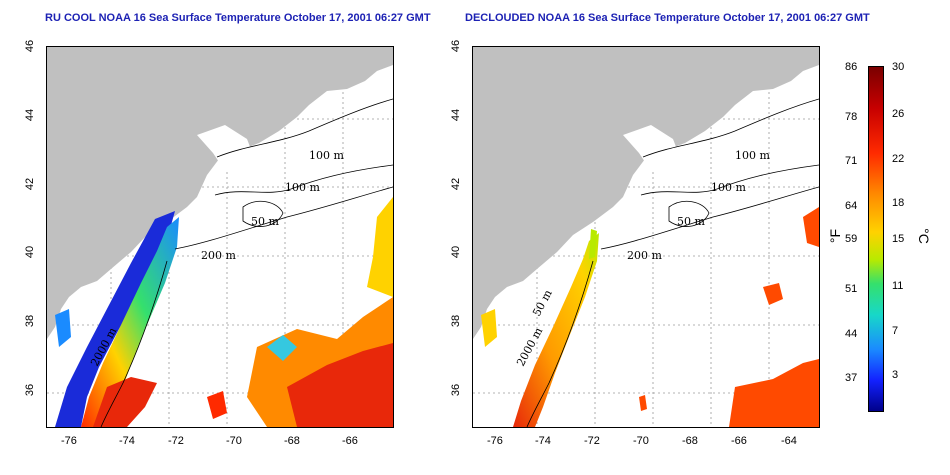 This screenshot has height=475, width=950. What do you see at coordinates (898, 286) in the screenshot?
I see `c-tick: 11` at bounding box center [898, 286].